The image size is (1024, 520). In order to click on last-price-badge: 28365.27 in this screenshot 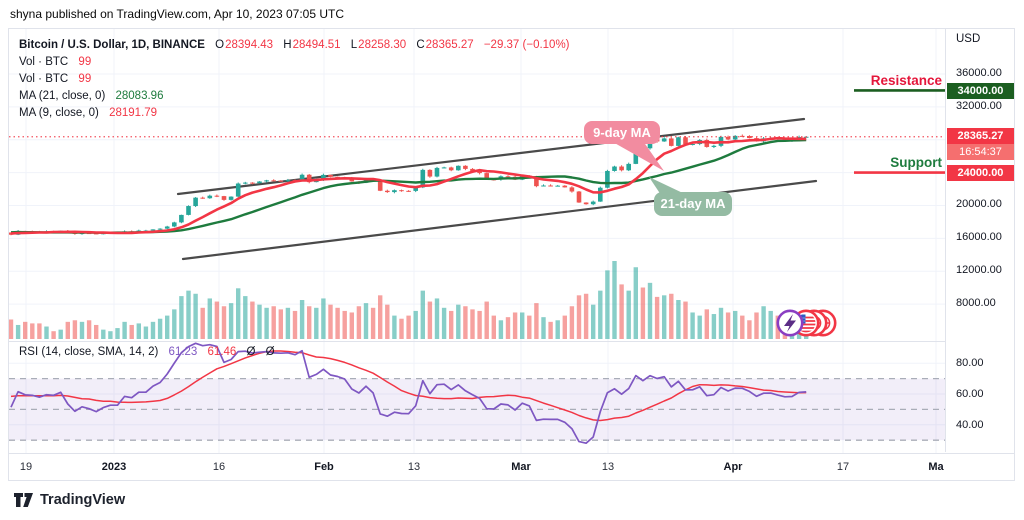, I will do `click(980, 136)`.